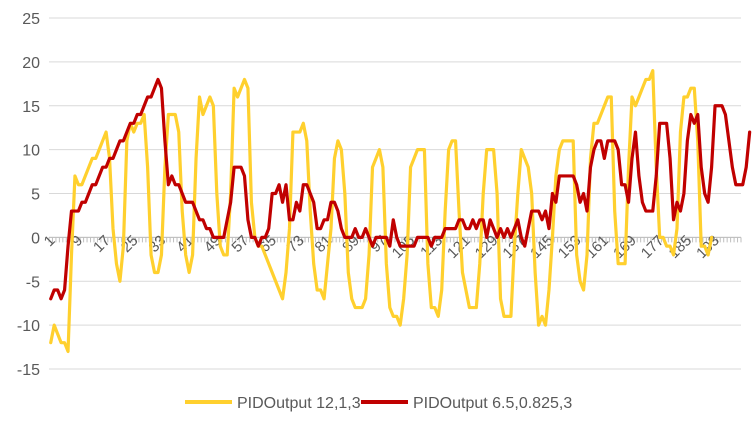  Describe the element at coordinates (35, 195) in the screenshot. I see `y-tick-label: 5` at that location.